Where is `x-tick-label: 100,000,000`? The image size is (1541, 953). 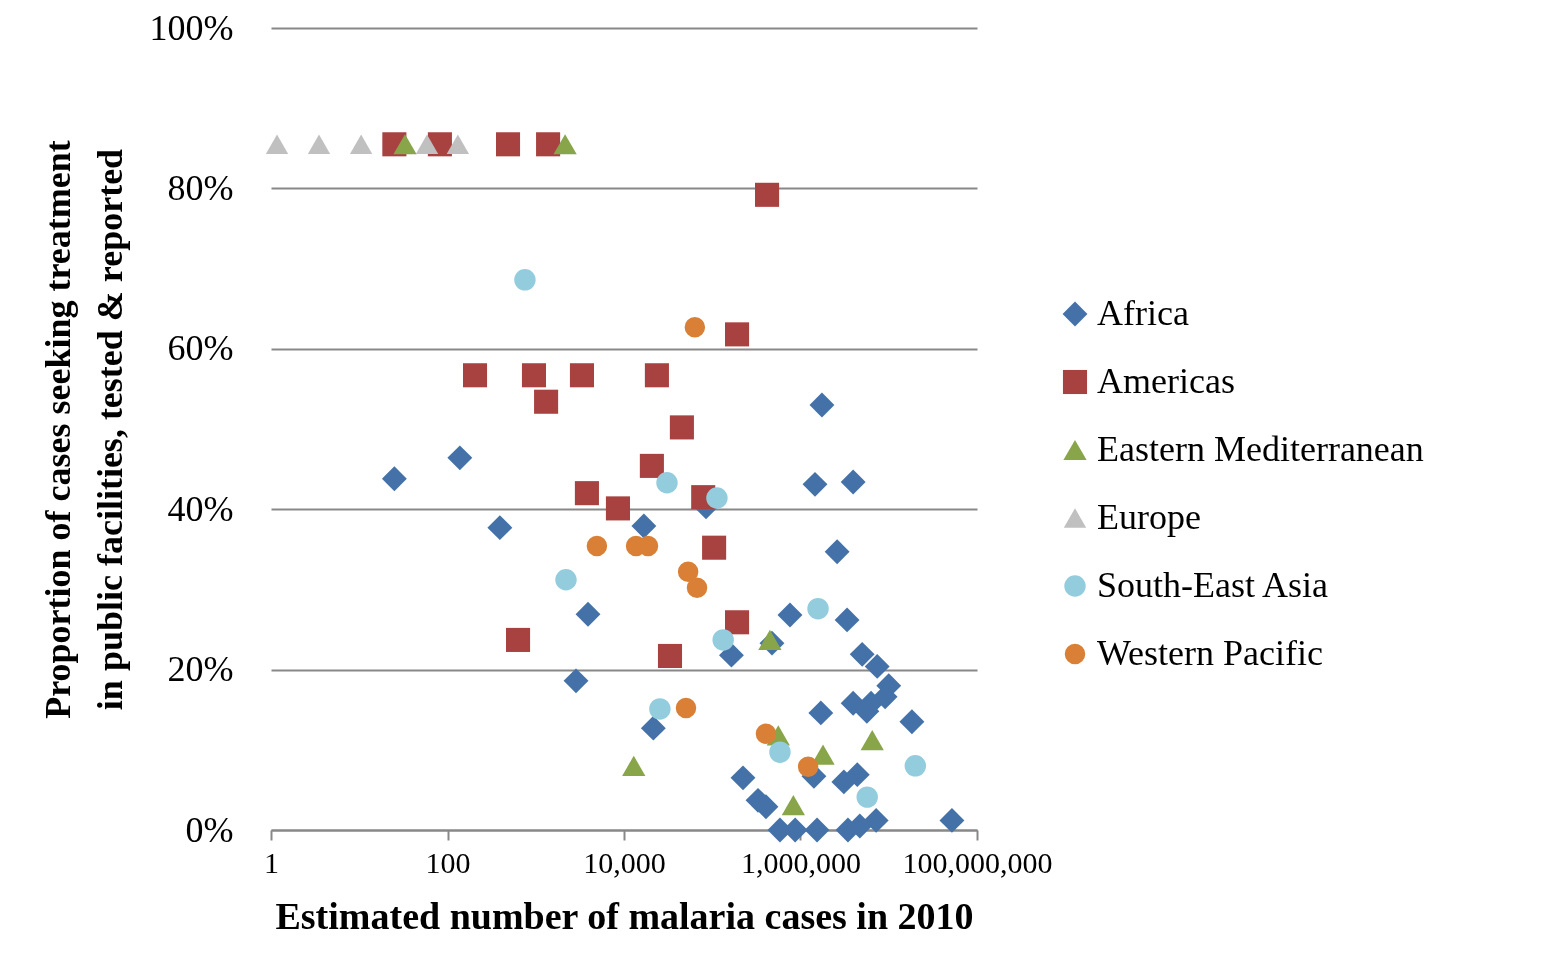
x-tick-label: 100,000,000 is located at coordinates (977, 862).